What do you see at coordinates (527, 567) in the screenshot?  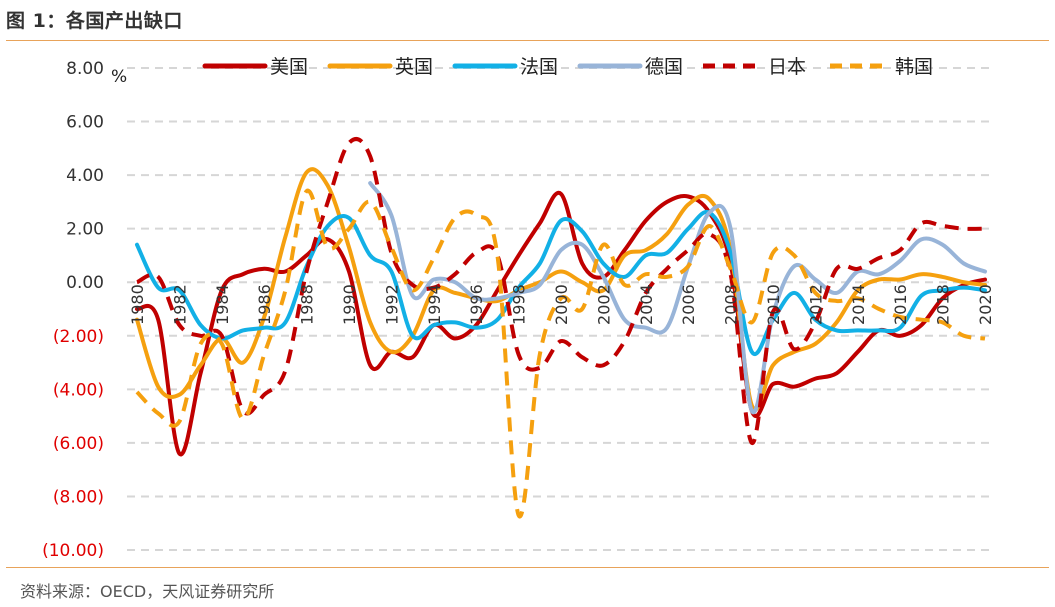 I see `bottom-rule` at bounding box center [527, 567].